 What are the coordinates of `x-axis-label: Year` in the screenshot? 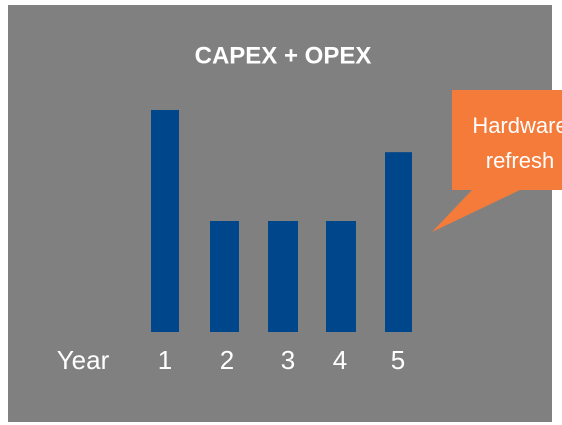 It's located at (83, 360).